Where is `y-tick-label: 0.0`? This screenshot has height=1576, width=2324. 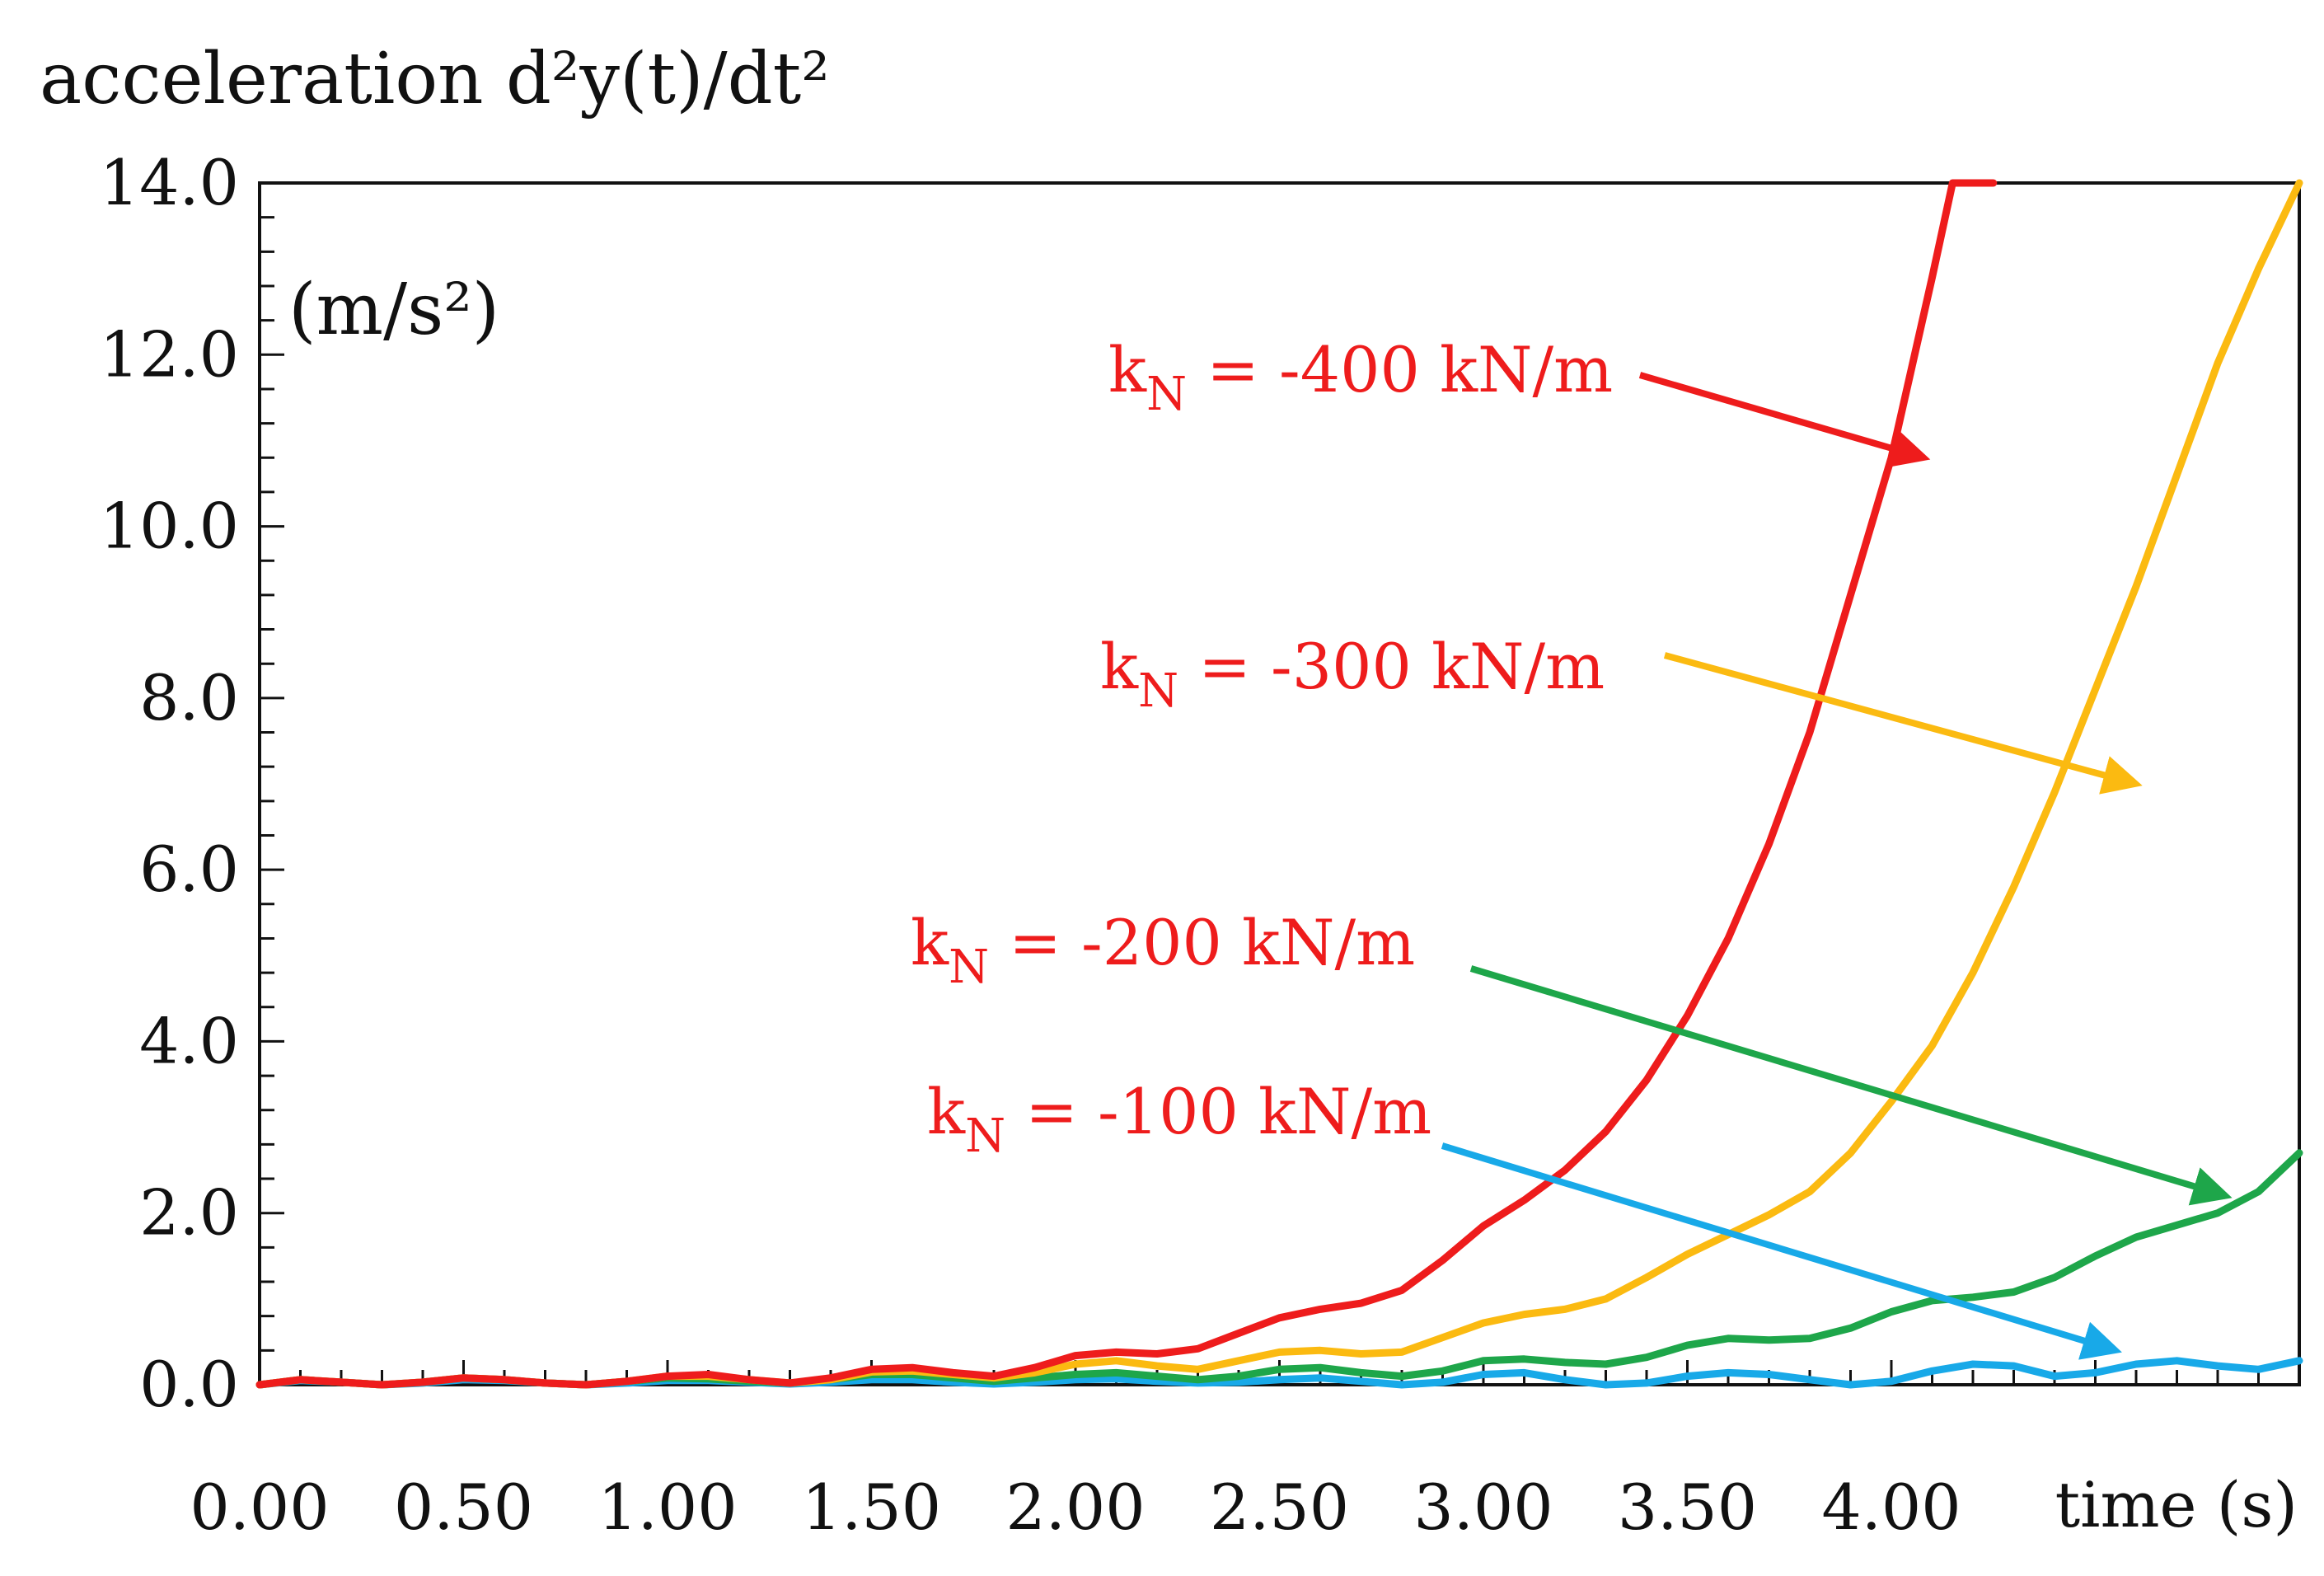
y-tick-label: 0.0 is located at coordinates (189, 1384).